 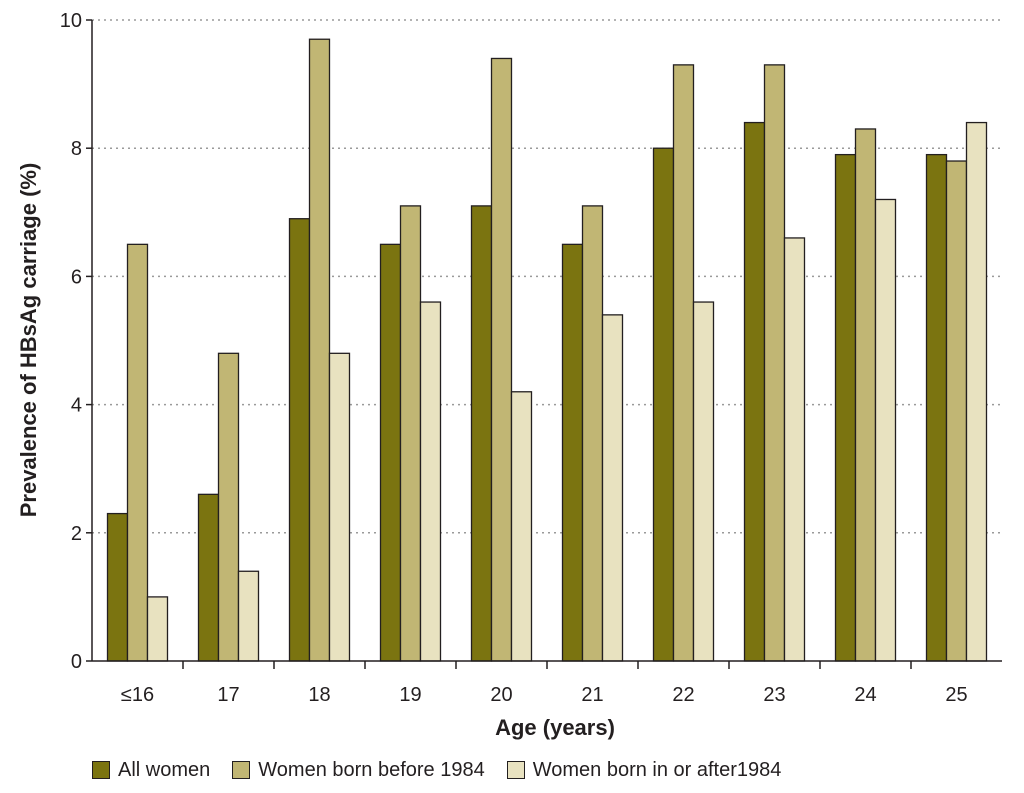 I want to click on y-axis-title: Prevalence of HBsAg carriage (%), so click(x=28, y=340).